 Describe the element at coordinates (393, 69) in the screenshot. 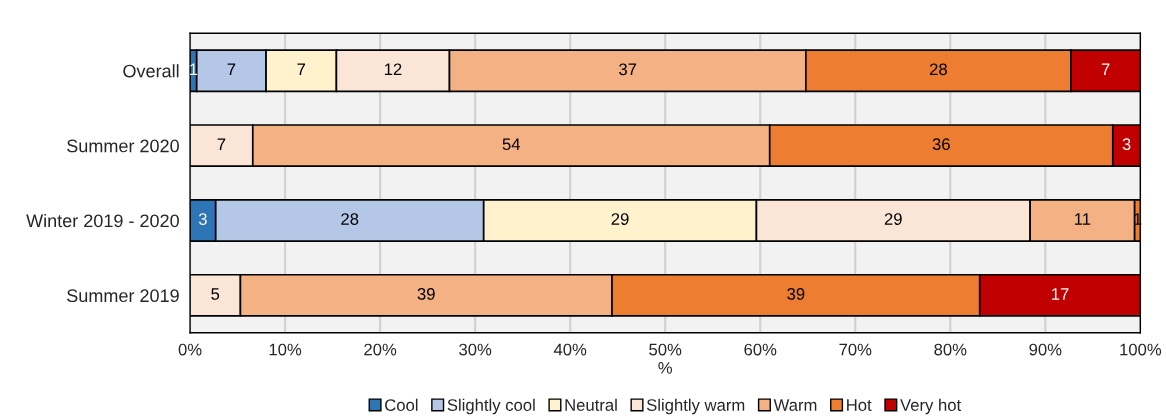

I see `data-label: 12` at that location.